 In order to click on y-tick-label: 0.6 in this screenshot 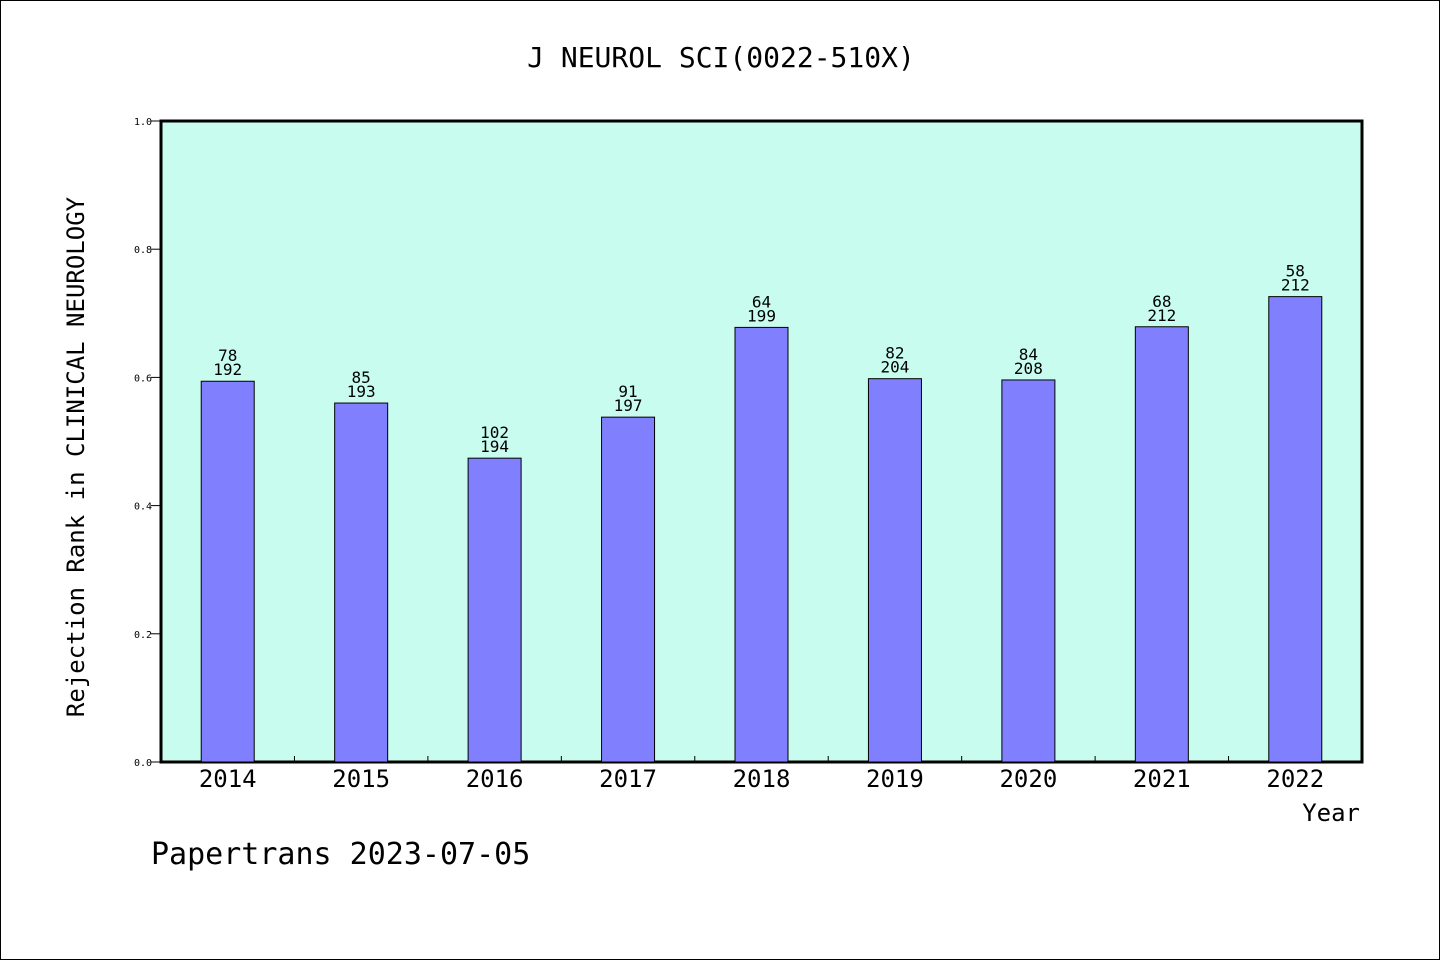, I will do `click(143, 378)`.